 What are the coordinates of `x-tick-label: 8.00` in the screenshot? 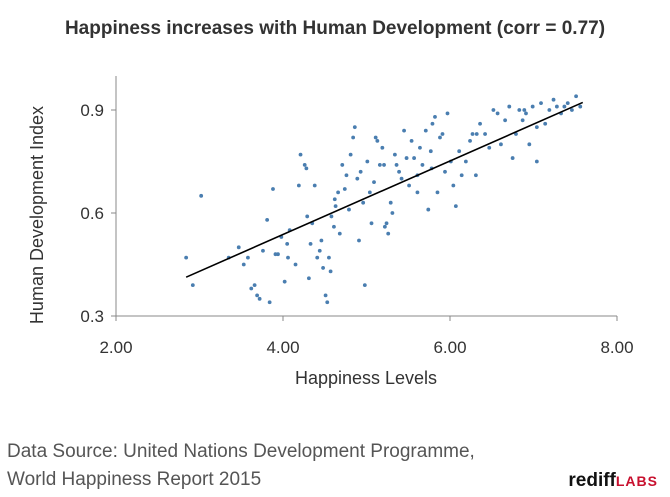 It's located at (616, 347).